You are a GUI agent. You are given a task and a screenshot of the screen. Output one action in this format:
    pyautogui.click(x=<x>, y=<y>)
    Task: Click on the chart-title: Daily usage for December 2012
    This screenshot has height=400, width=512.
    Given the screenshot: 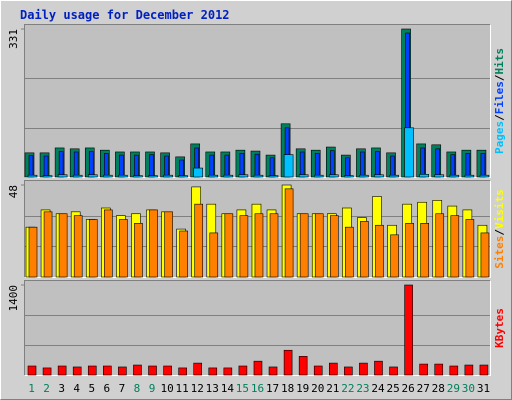 What is the action you would take?
    pyautogui.click(x=125, y=15)
    